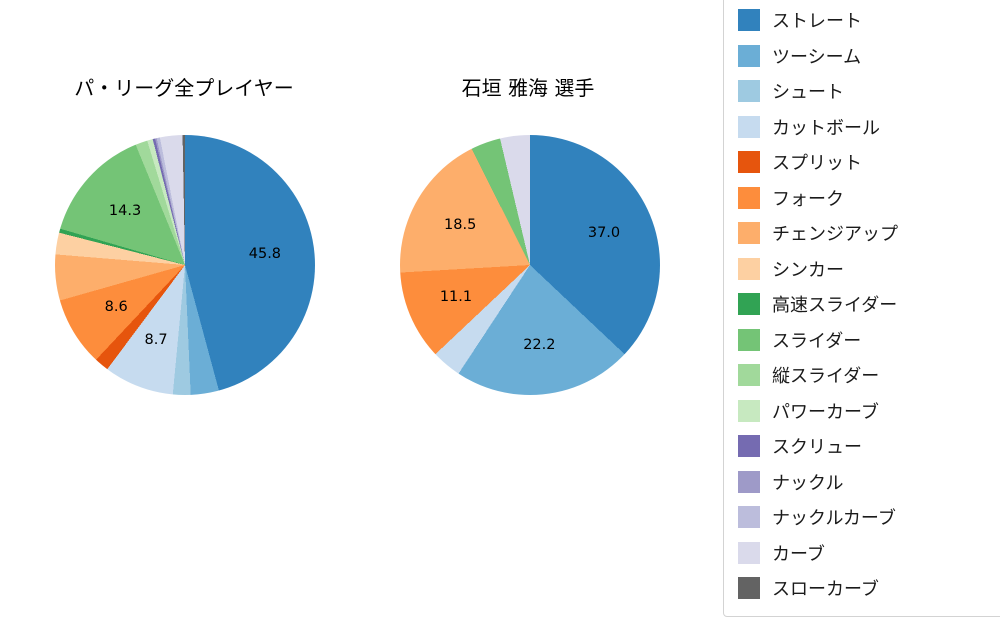  What do you see at coordinates (808, 199) in the screenshot?
I see `legend-label: フォーク` at bounding box center [808, 199].